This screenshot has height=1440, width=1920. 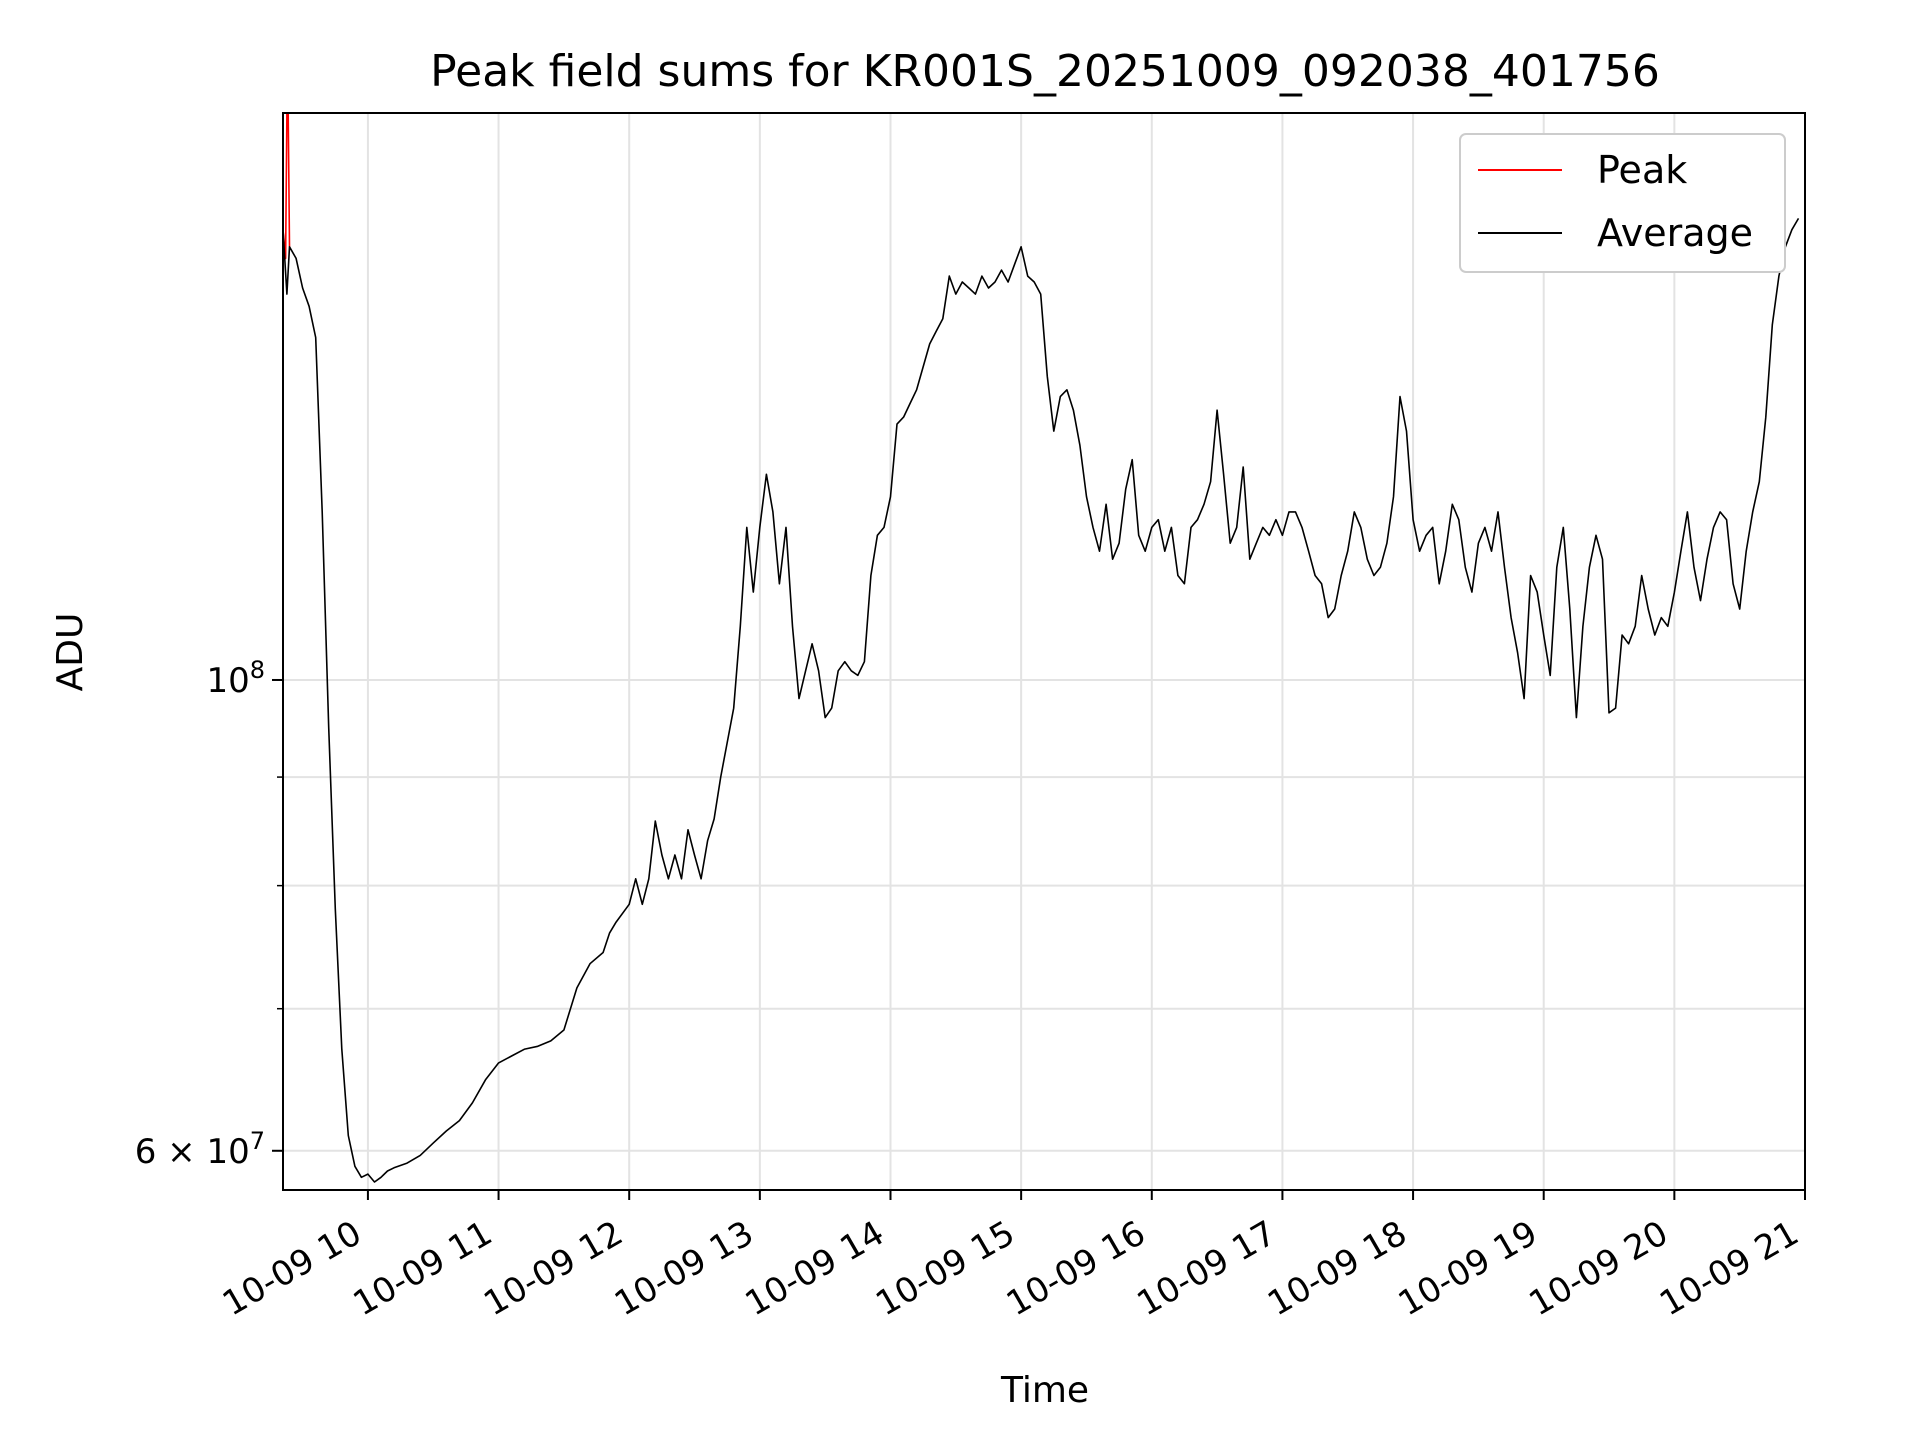 What do you see at coordinates (1642, 170) in the screenshot?
I see `legend-peak-label: Peak` at bounding box center [1642, 170].